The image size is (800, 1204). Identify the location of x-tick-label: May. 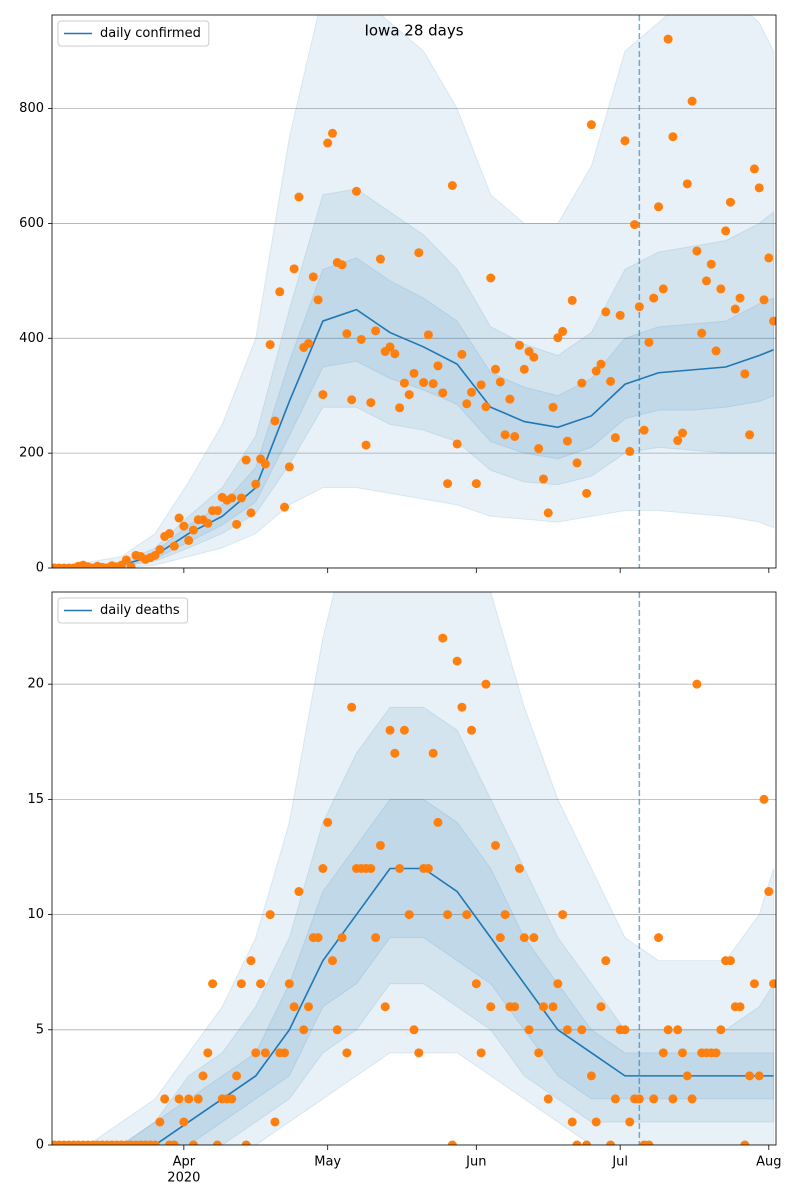
(327, 1162).